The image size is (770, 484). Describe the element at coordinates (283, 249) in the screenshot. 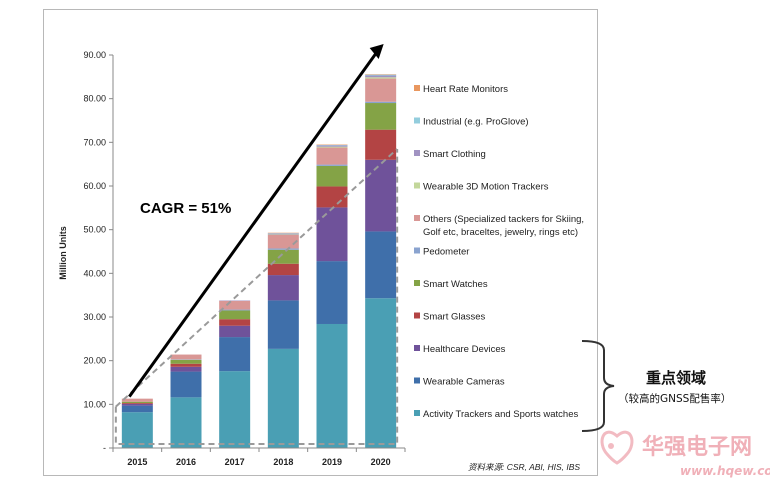

I see `bar-2018-pedometer` at that location.